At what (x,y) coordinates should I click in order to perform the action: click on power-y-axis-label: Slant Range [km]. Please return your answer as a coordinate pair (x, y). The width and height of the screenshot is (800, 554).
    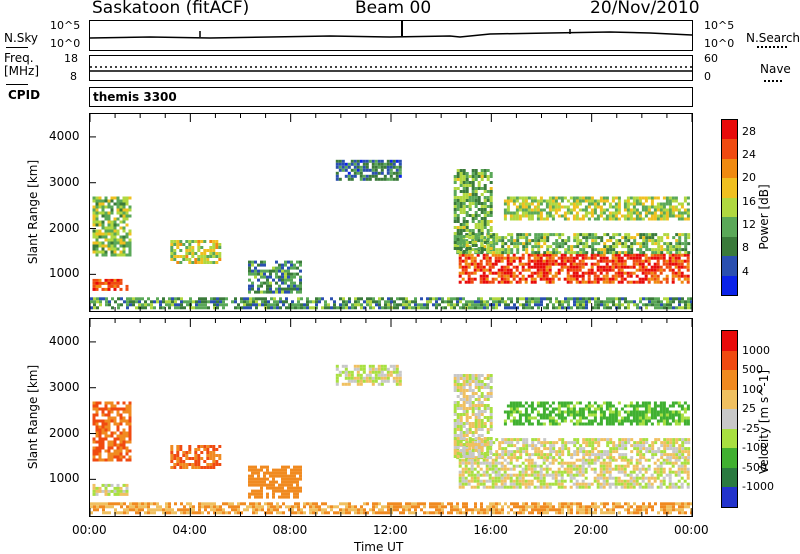
    Looking at the image, I should click on (33, 212).